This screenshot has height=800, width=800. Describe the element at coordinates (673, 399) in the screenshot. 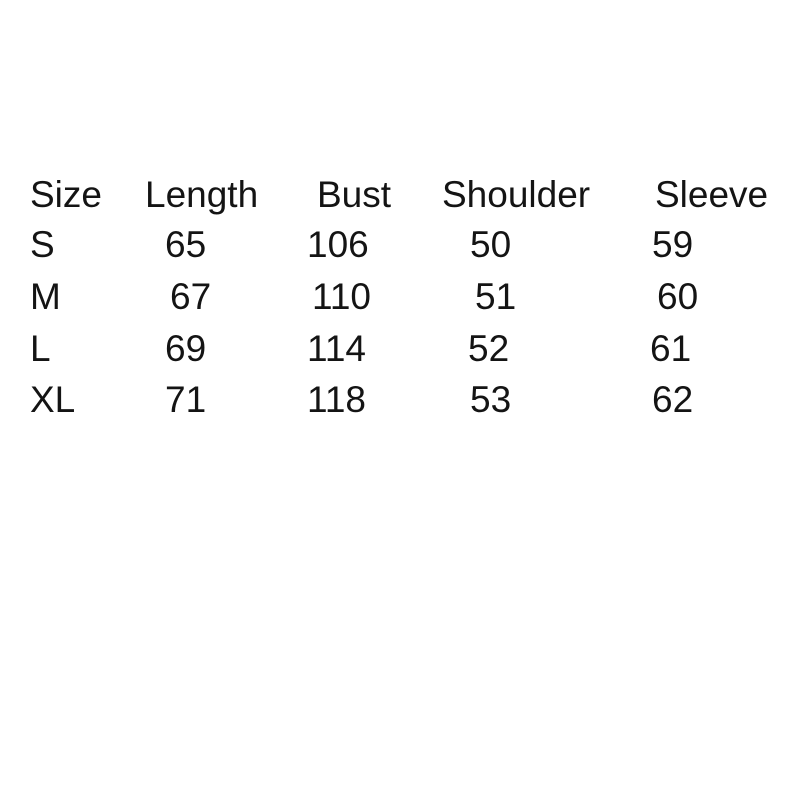

I see `cell-sleeve: 62` at that location.